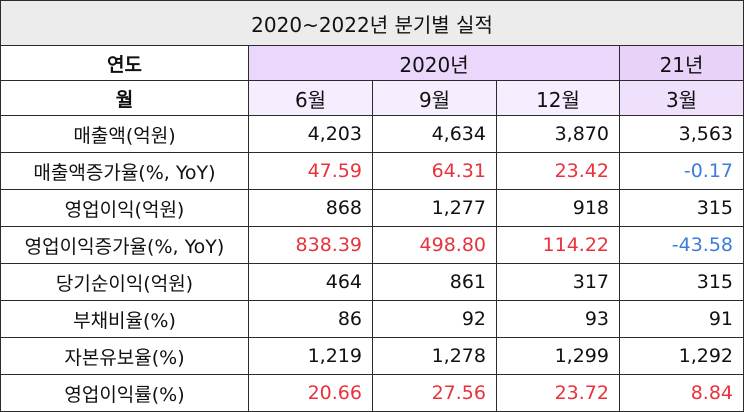  I want to click on month-header-row: 월 6월 9월 12월 3월, so click(372, 98).